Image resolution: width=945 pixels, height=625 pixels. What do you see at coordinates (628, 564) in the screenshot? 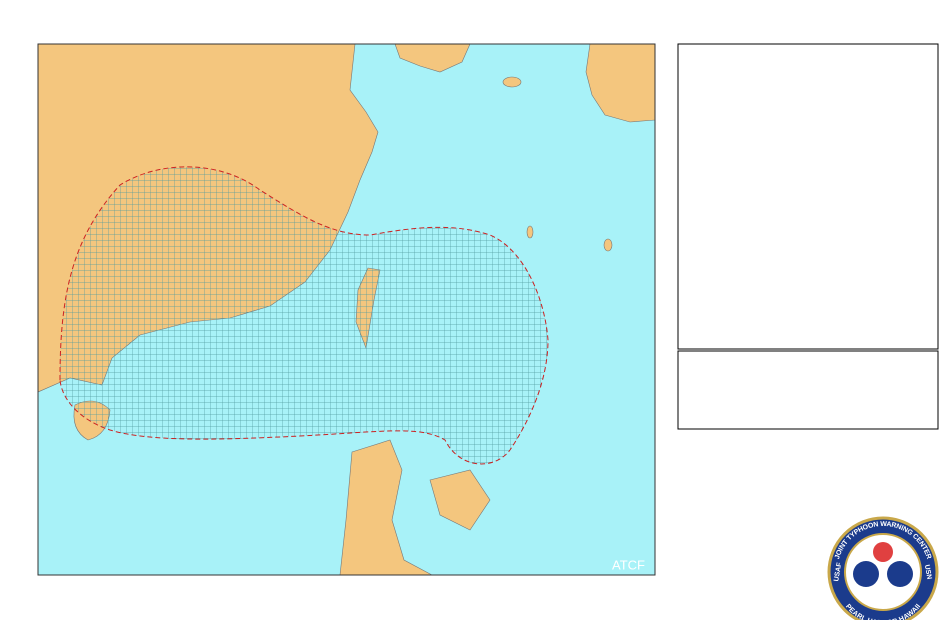
I see `credit: ATCF` at bounding box center [628, 564].